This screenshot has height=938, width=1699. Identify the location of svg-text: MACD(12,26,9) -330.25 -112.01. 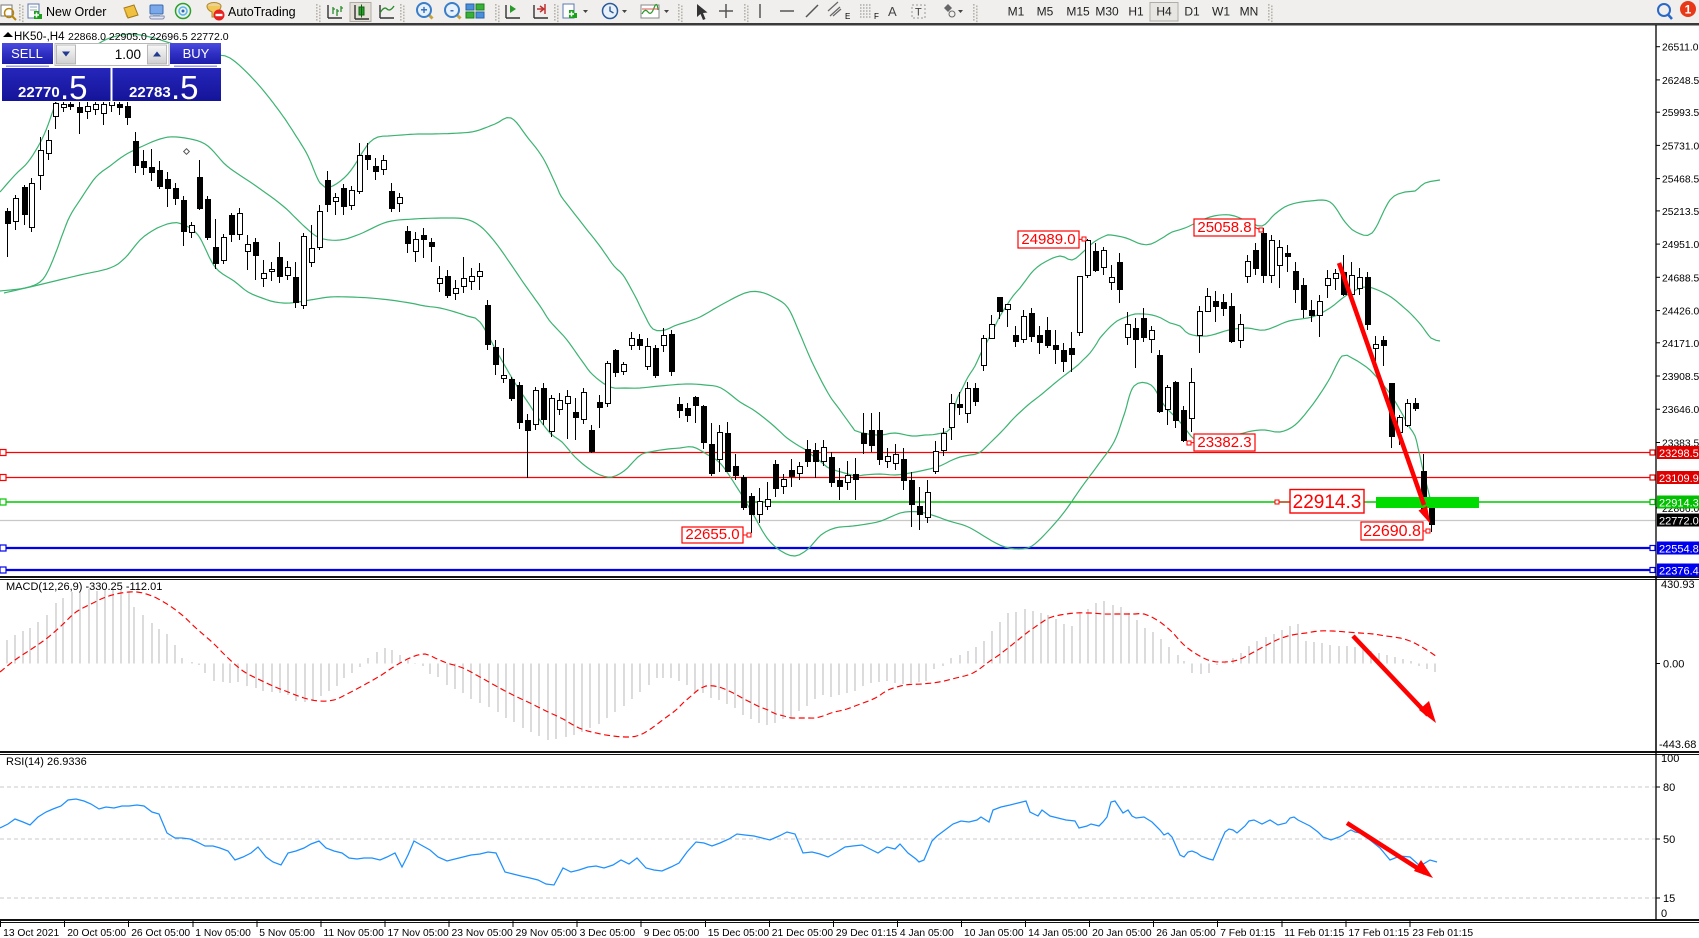
(84, 587).